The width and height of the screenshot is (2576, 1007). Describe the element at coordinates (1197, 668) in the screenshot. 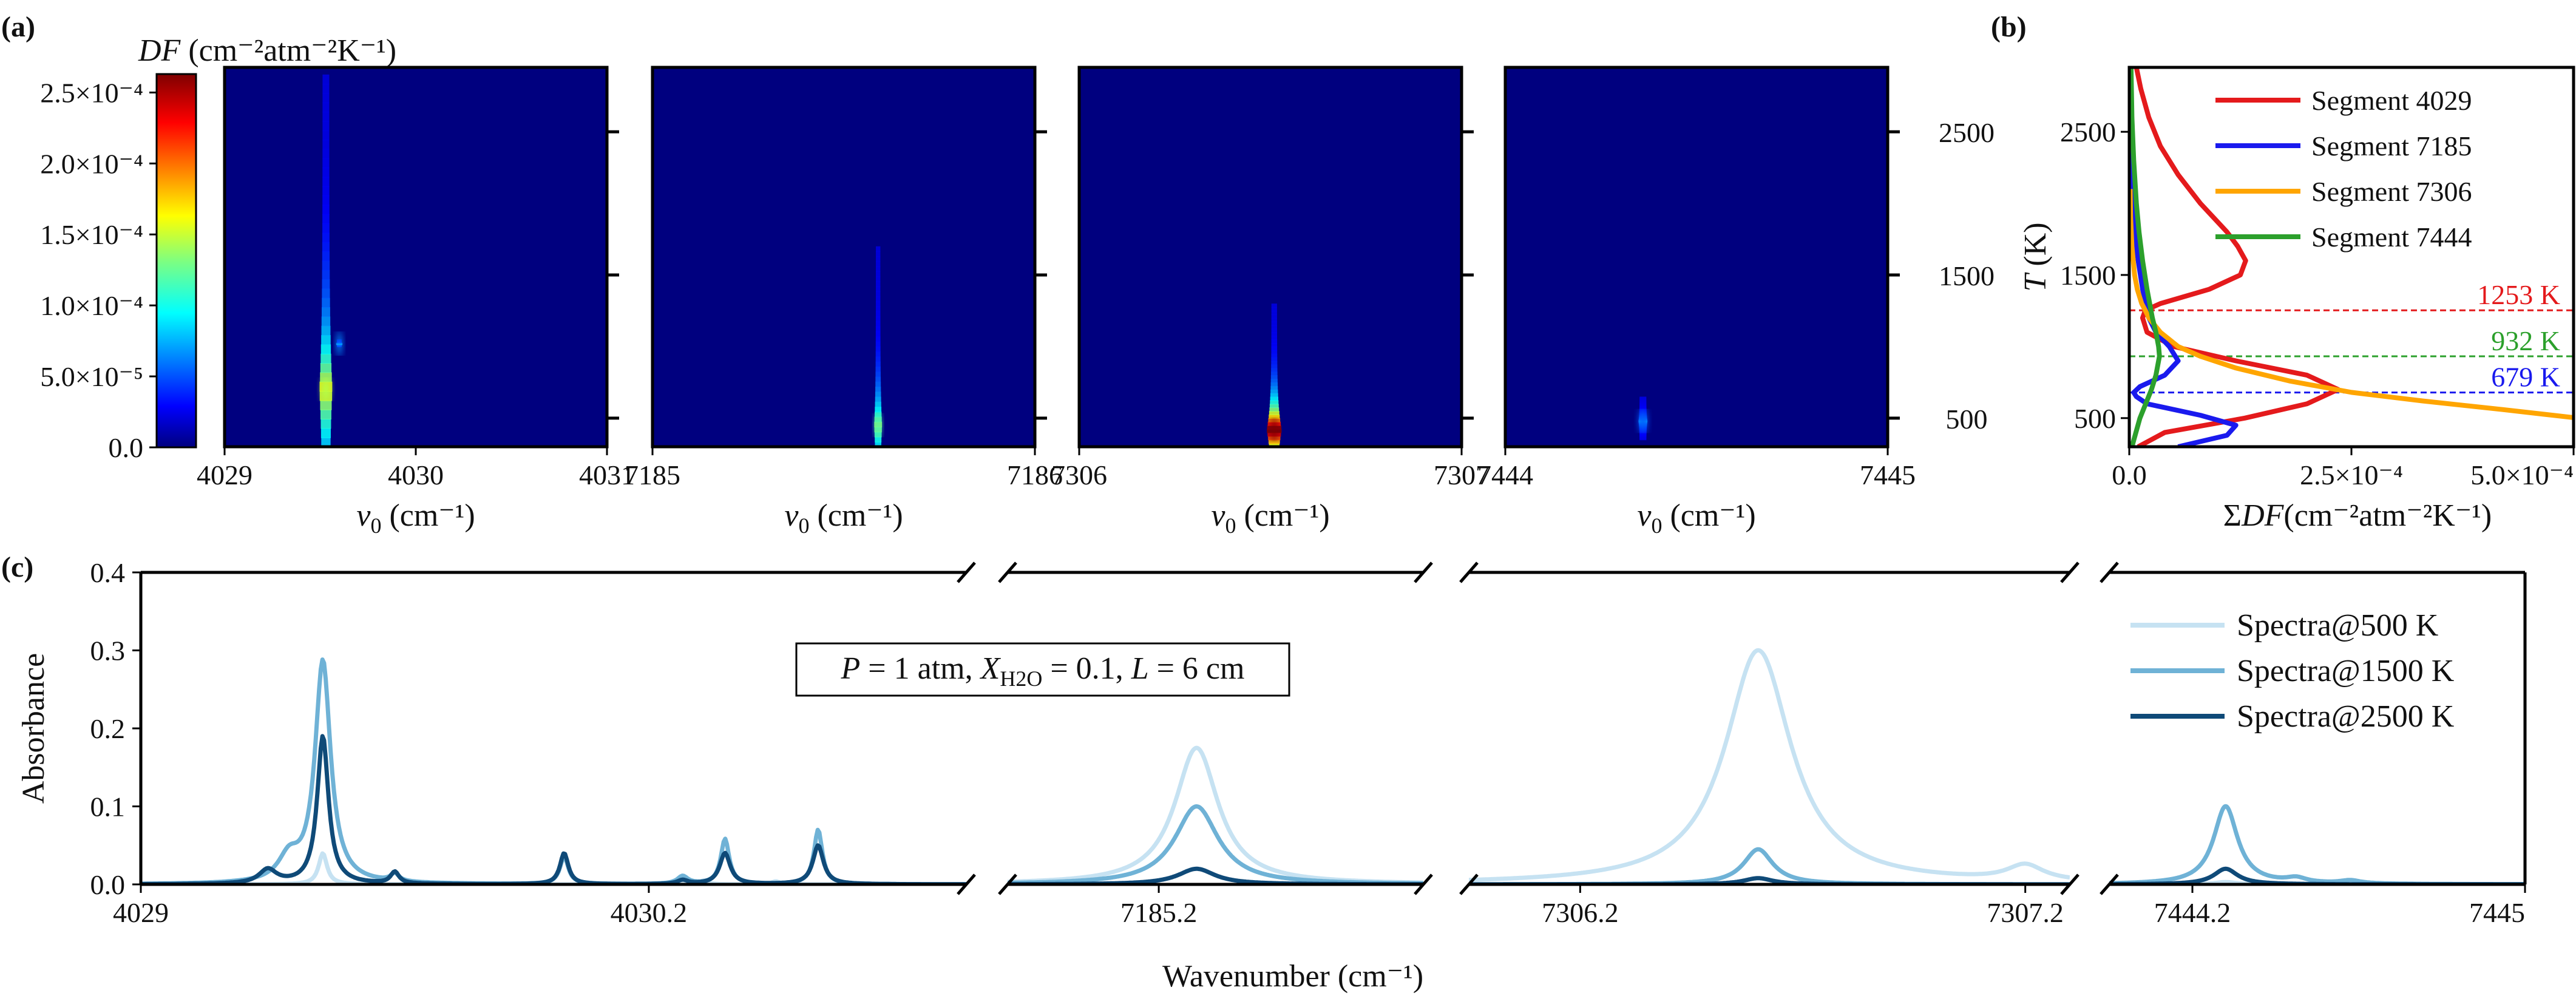

I see `conditions-l-rest: = 6 cm` at that location.